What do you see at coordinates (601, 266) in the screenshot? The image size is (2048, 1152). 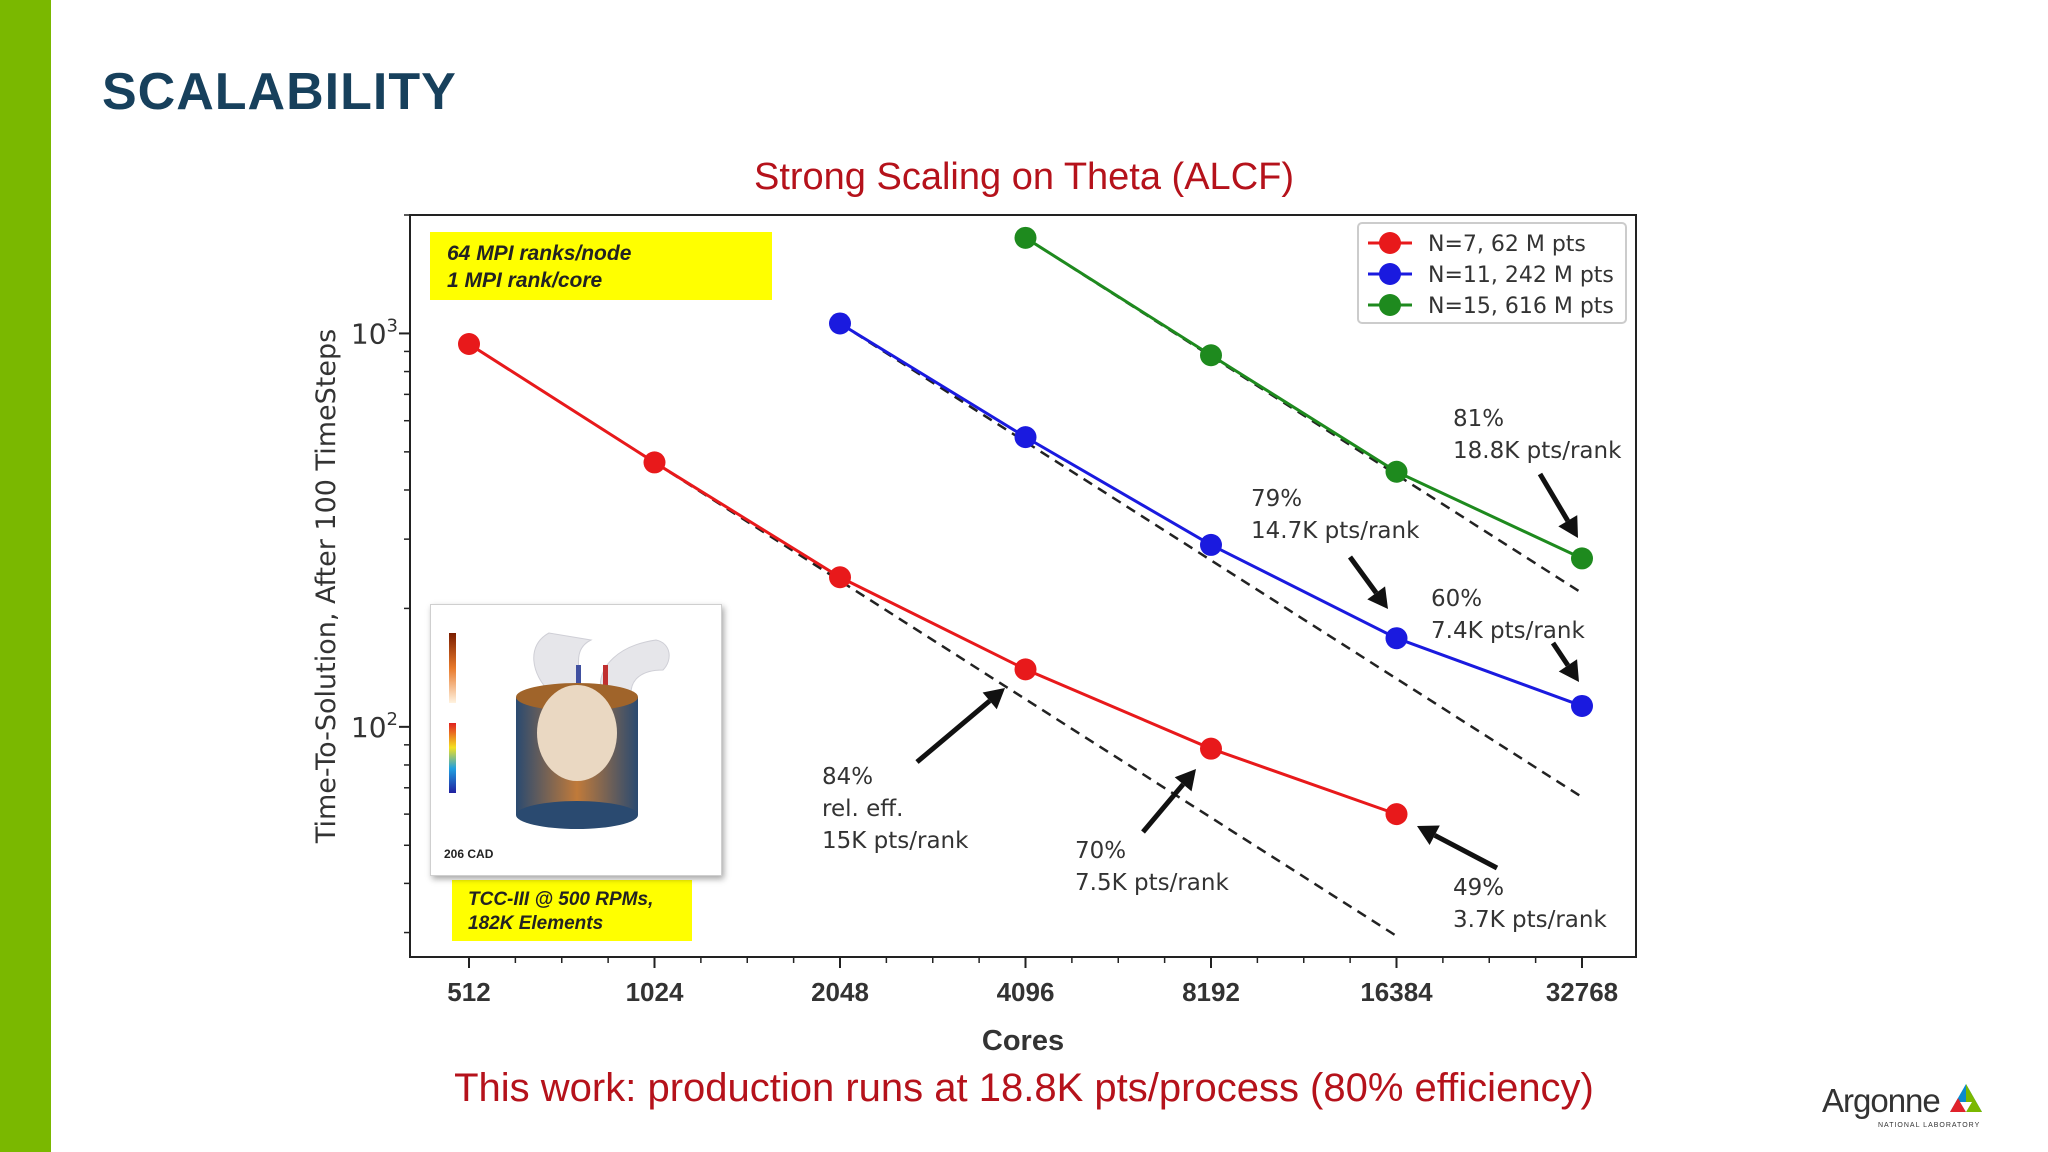 I see `info-box-ranks` at bounding box center [601, 266].